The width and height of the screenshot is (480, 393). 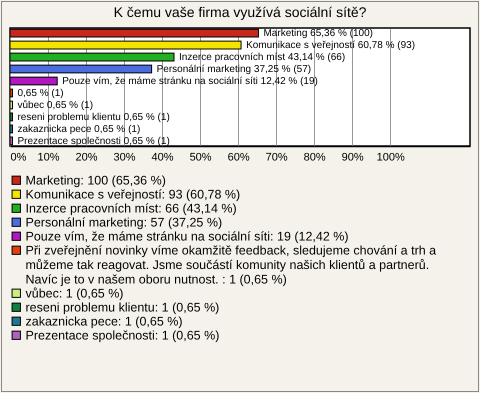 What do you see at coordinates (231, 264) in the screenshot?
I see `legend-label: Při zveřejnění novinky víme okamžitě feedback, sledujeme chování a trh a můžeme tak reagovat. Jsme součástí komunity našich klientů a partnerů. Navíc je to v našem oboru nutnost. : 1 (0,65 %)` at bounding box center [231, 264].